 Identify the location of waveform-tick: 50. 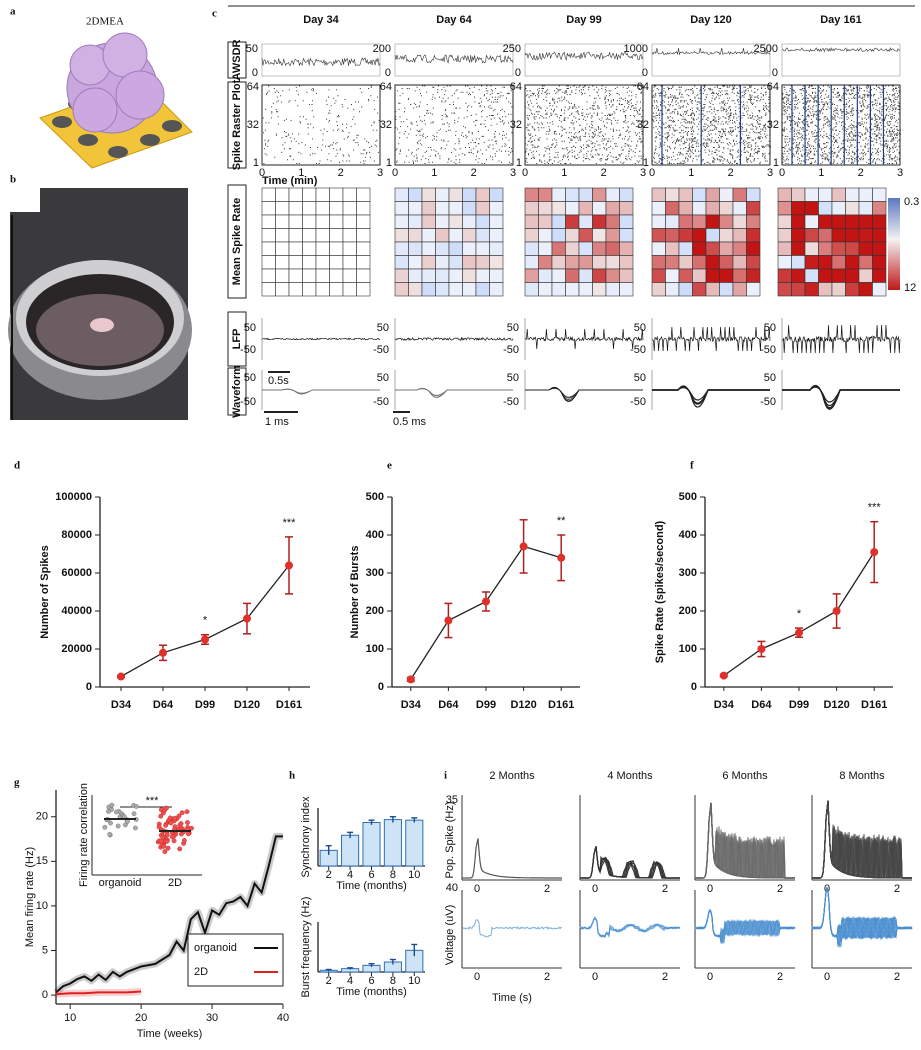
(250, 378).